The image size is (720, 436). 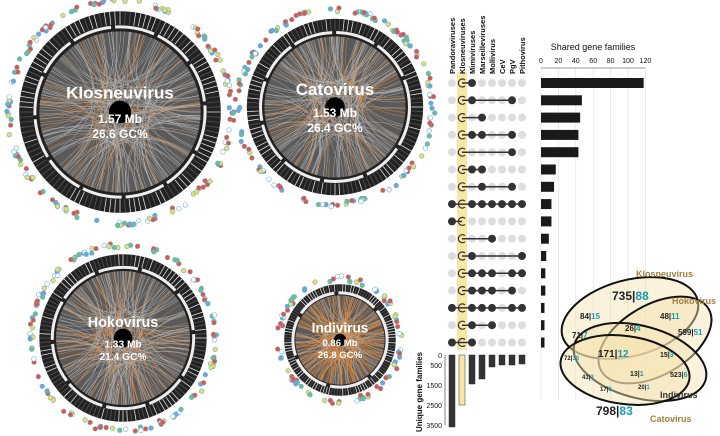 What do you see at coordinates (340, 340) in the screenshot?
I see `genome-ring` at bounding box center [340, 340].